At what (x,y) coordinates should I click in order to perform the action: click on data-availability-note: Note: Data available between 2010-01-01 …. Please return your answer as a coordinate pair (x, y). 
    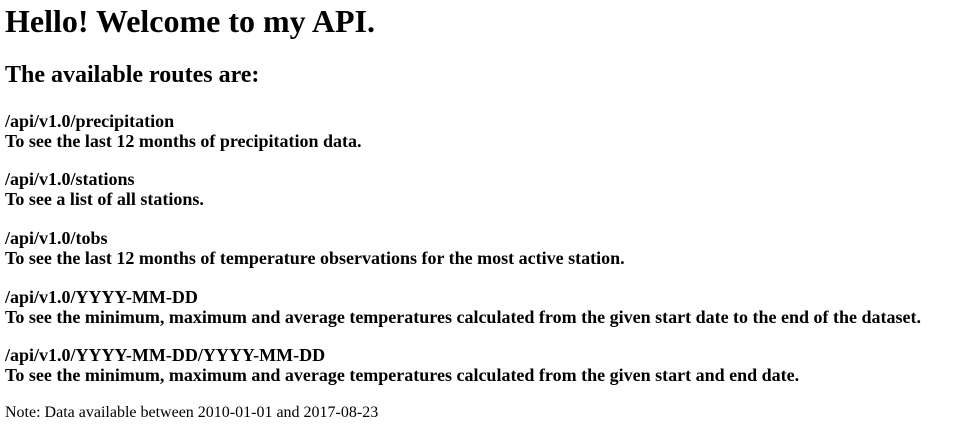
    Looking at the image, I should click on (192, 412).